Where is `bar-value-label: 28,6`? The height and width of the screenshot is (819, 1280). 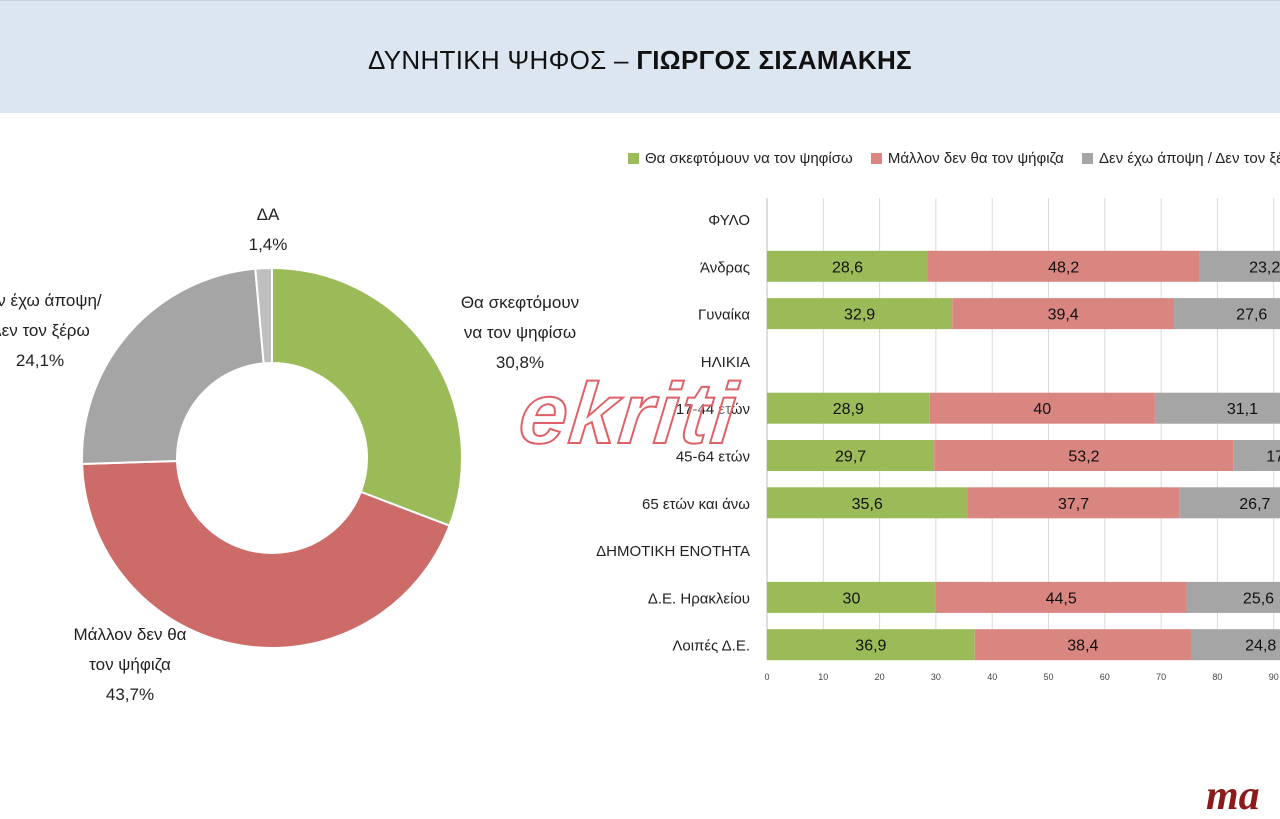 bar-value-label: 28,6 is located at coordinates (847, 267).